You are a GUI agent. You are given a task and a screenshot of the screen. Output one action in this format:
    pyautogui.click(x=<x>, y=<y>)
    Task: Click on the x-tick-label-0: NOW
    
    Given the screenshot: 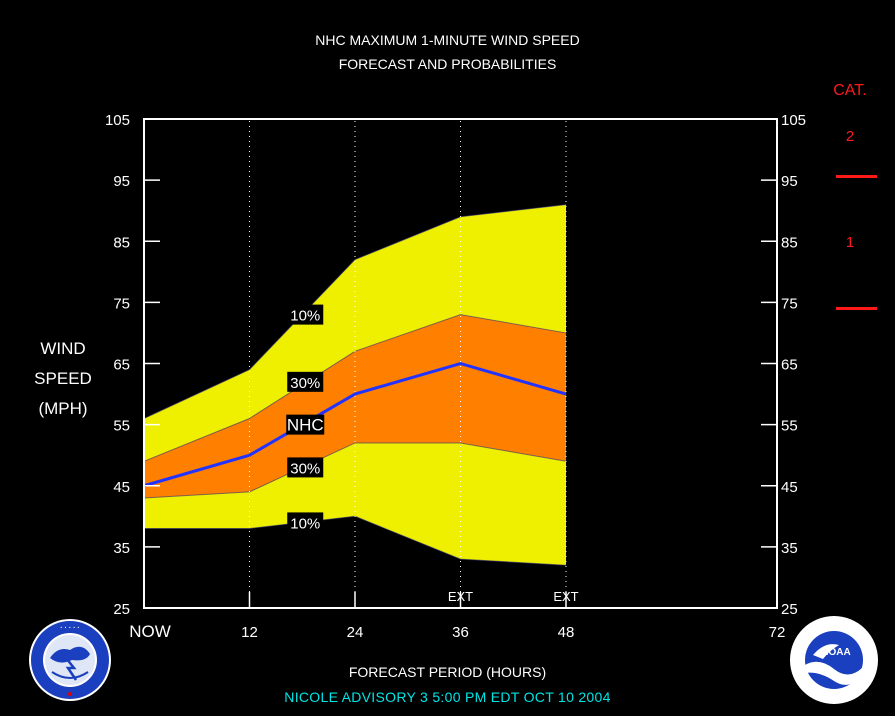 What is the action you would take?
    pyautogui.click(x=150, y=631)
    